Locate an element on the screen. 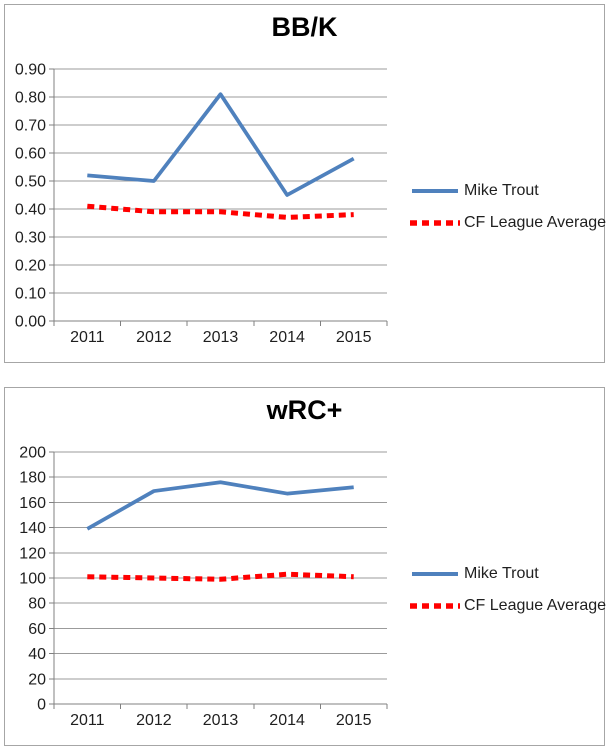  y-tick-label: 20 is located at coordinates (37, 679).